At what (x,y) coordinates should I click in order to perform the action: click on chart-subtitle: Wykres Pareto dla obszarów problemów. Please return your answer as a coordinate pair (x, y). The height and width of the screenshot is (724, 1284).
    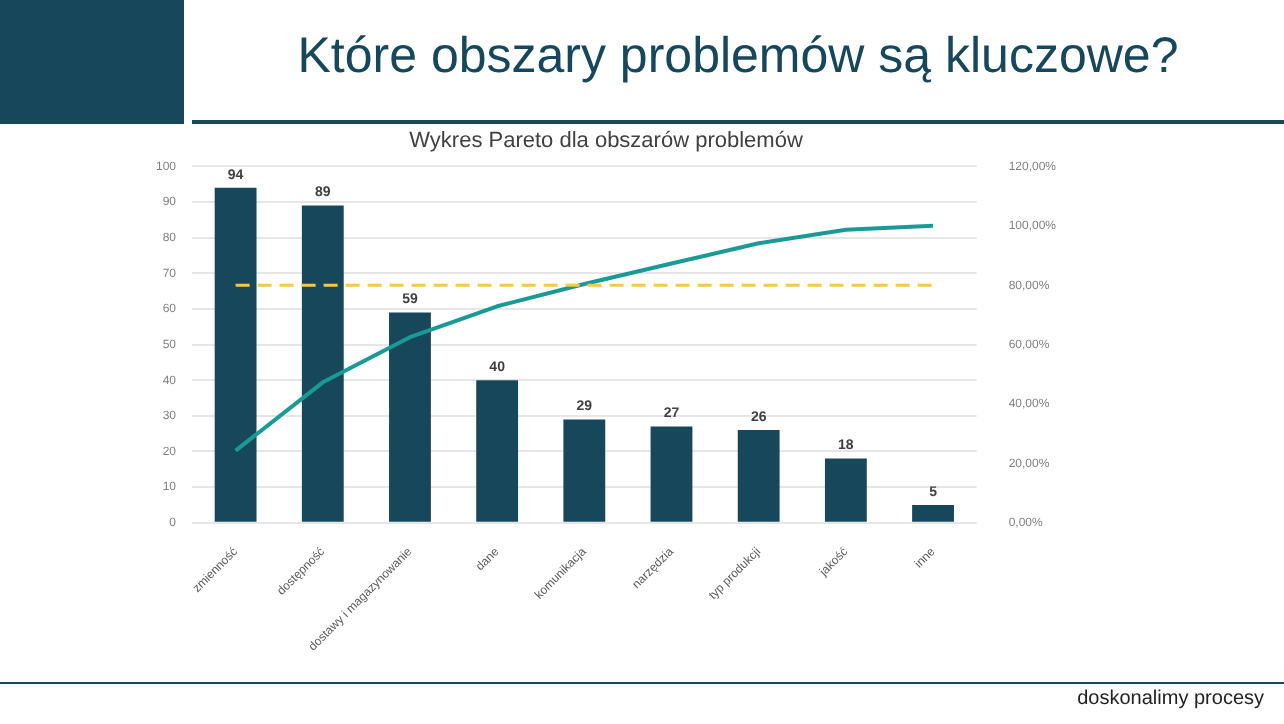
    Looking at the image, I should click on (606, 141).